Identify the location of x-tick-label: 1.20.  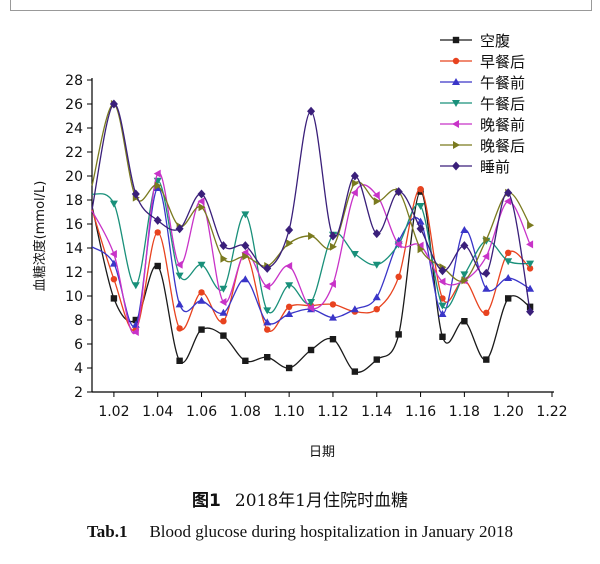
(508, 412).